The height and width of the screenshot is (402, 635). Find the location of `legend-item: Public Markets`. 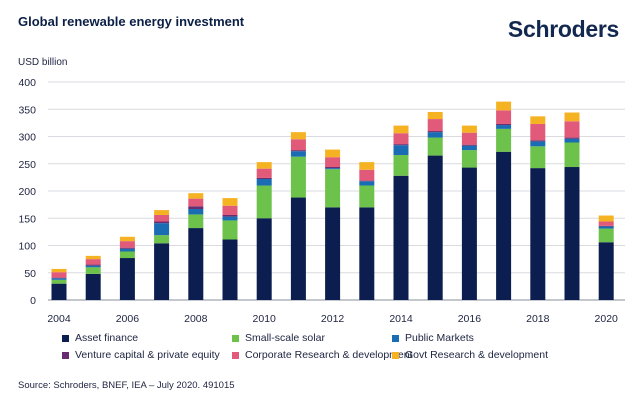

legend-item: Public Markets is located at coordinates (433, 338).